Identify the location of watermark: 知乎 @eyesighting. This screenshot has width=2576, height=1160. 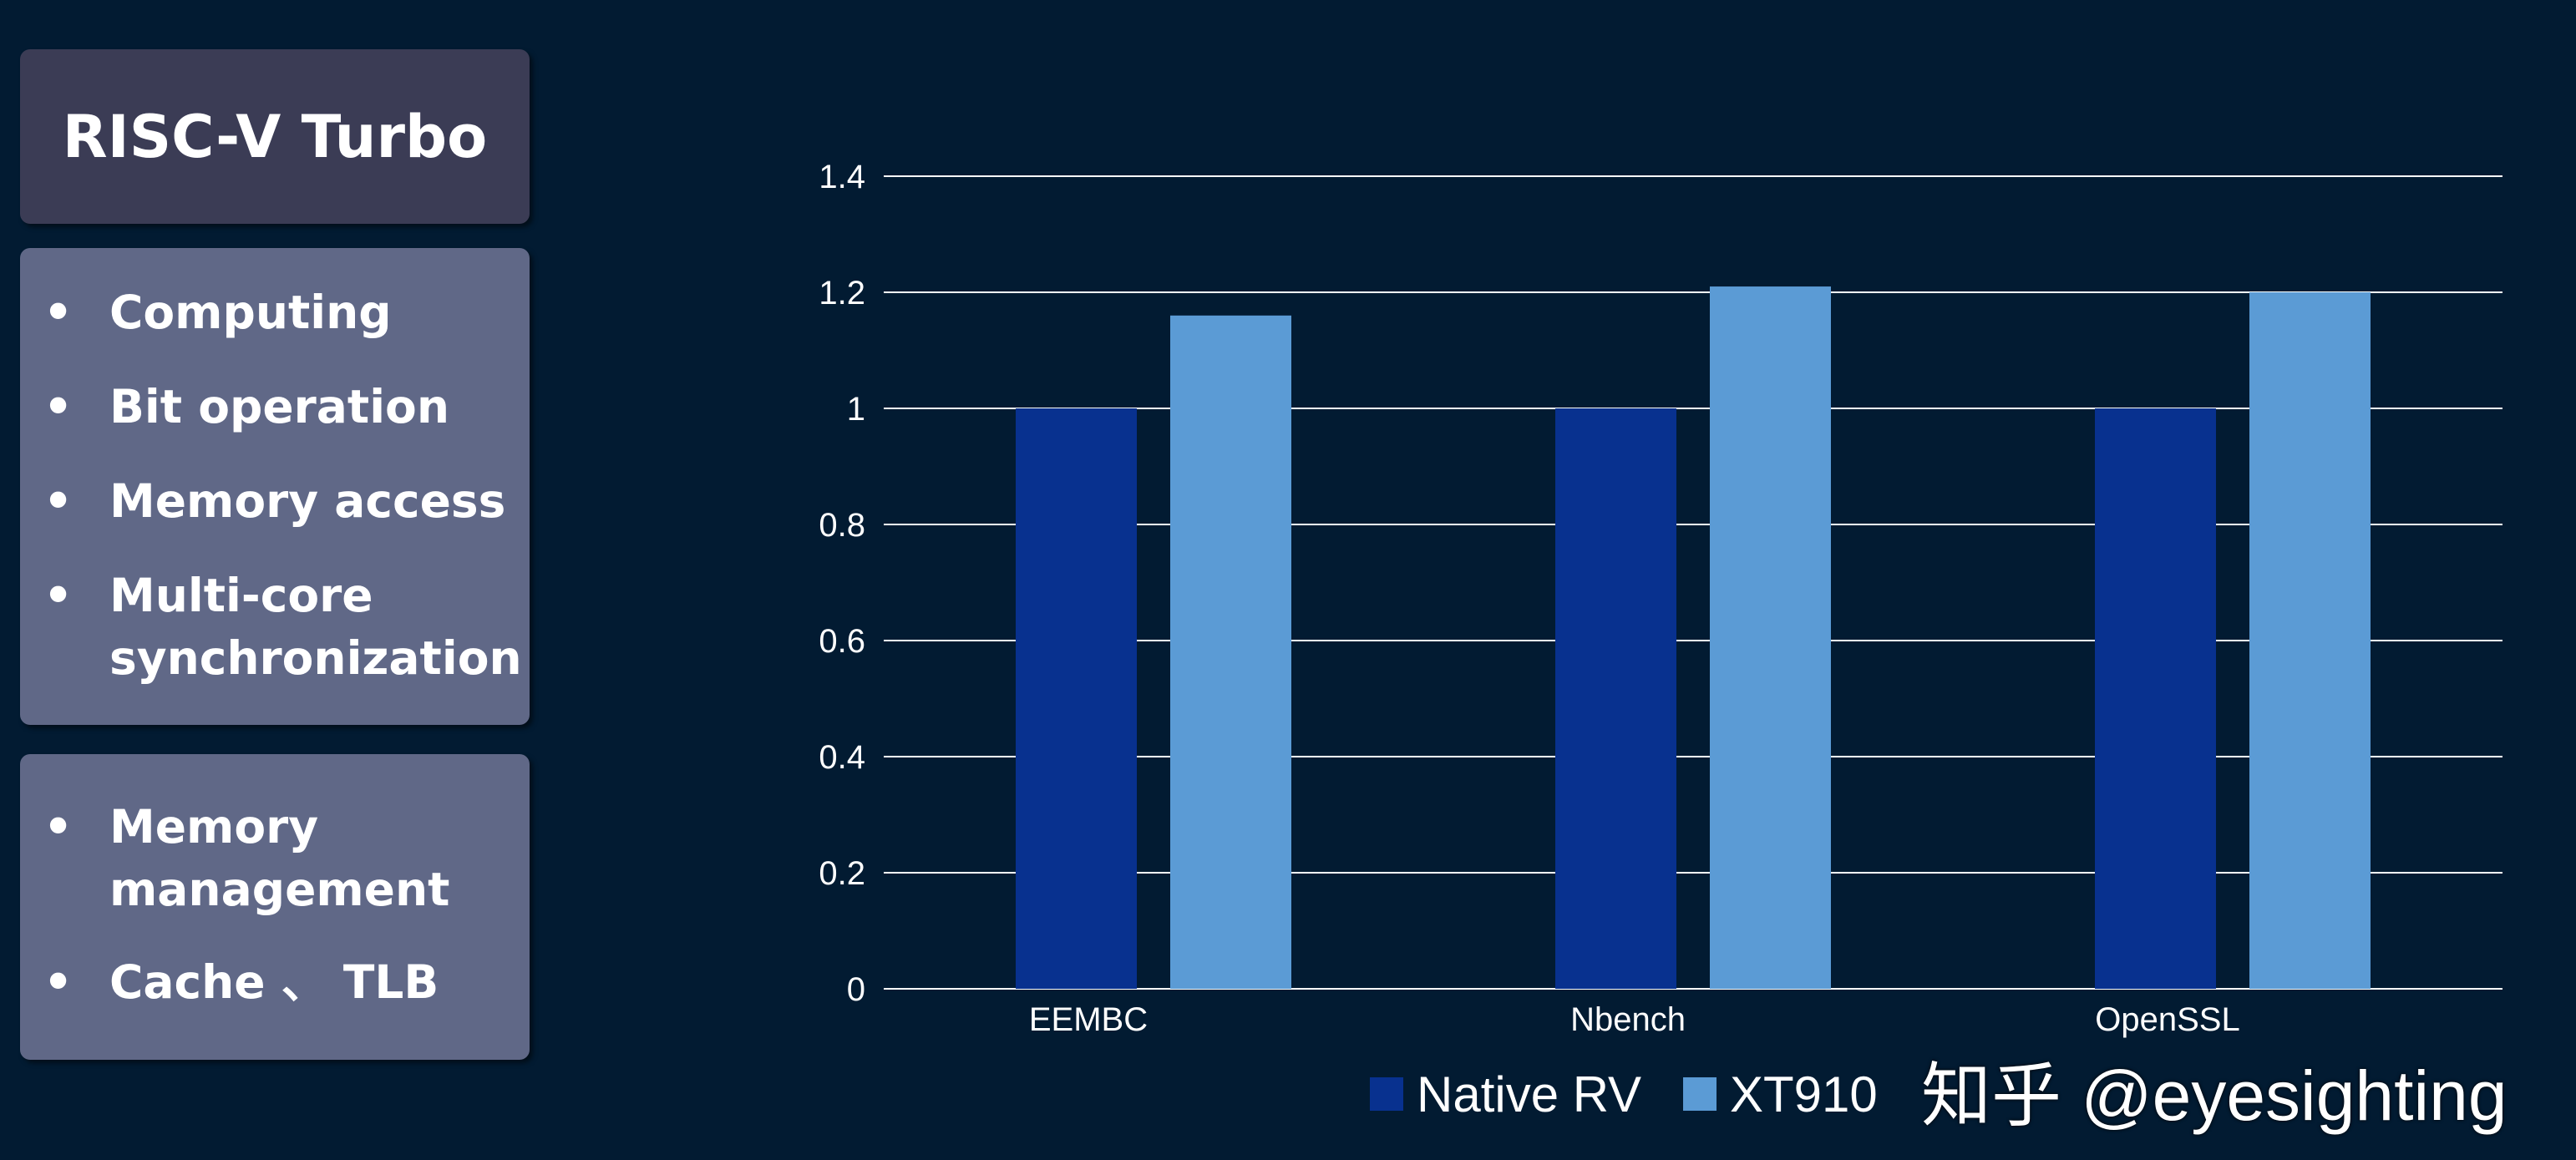
(2214, 1095).